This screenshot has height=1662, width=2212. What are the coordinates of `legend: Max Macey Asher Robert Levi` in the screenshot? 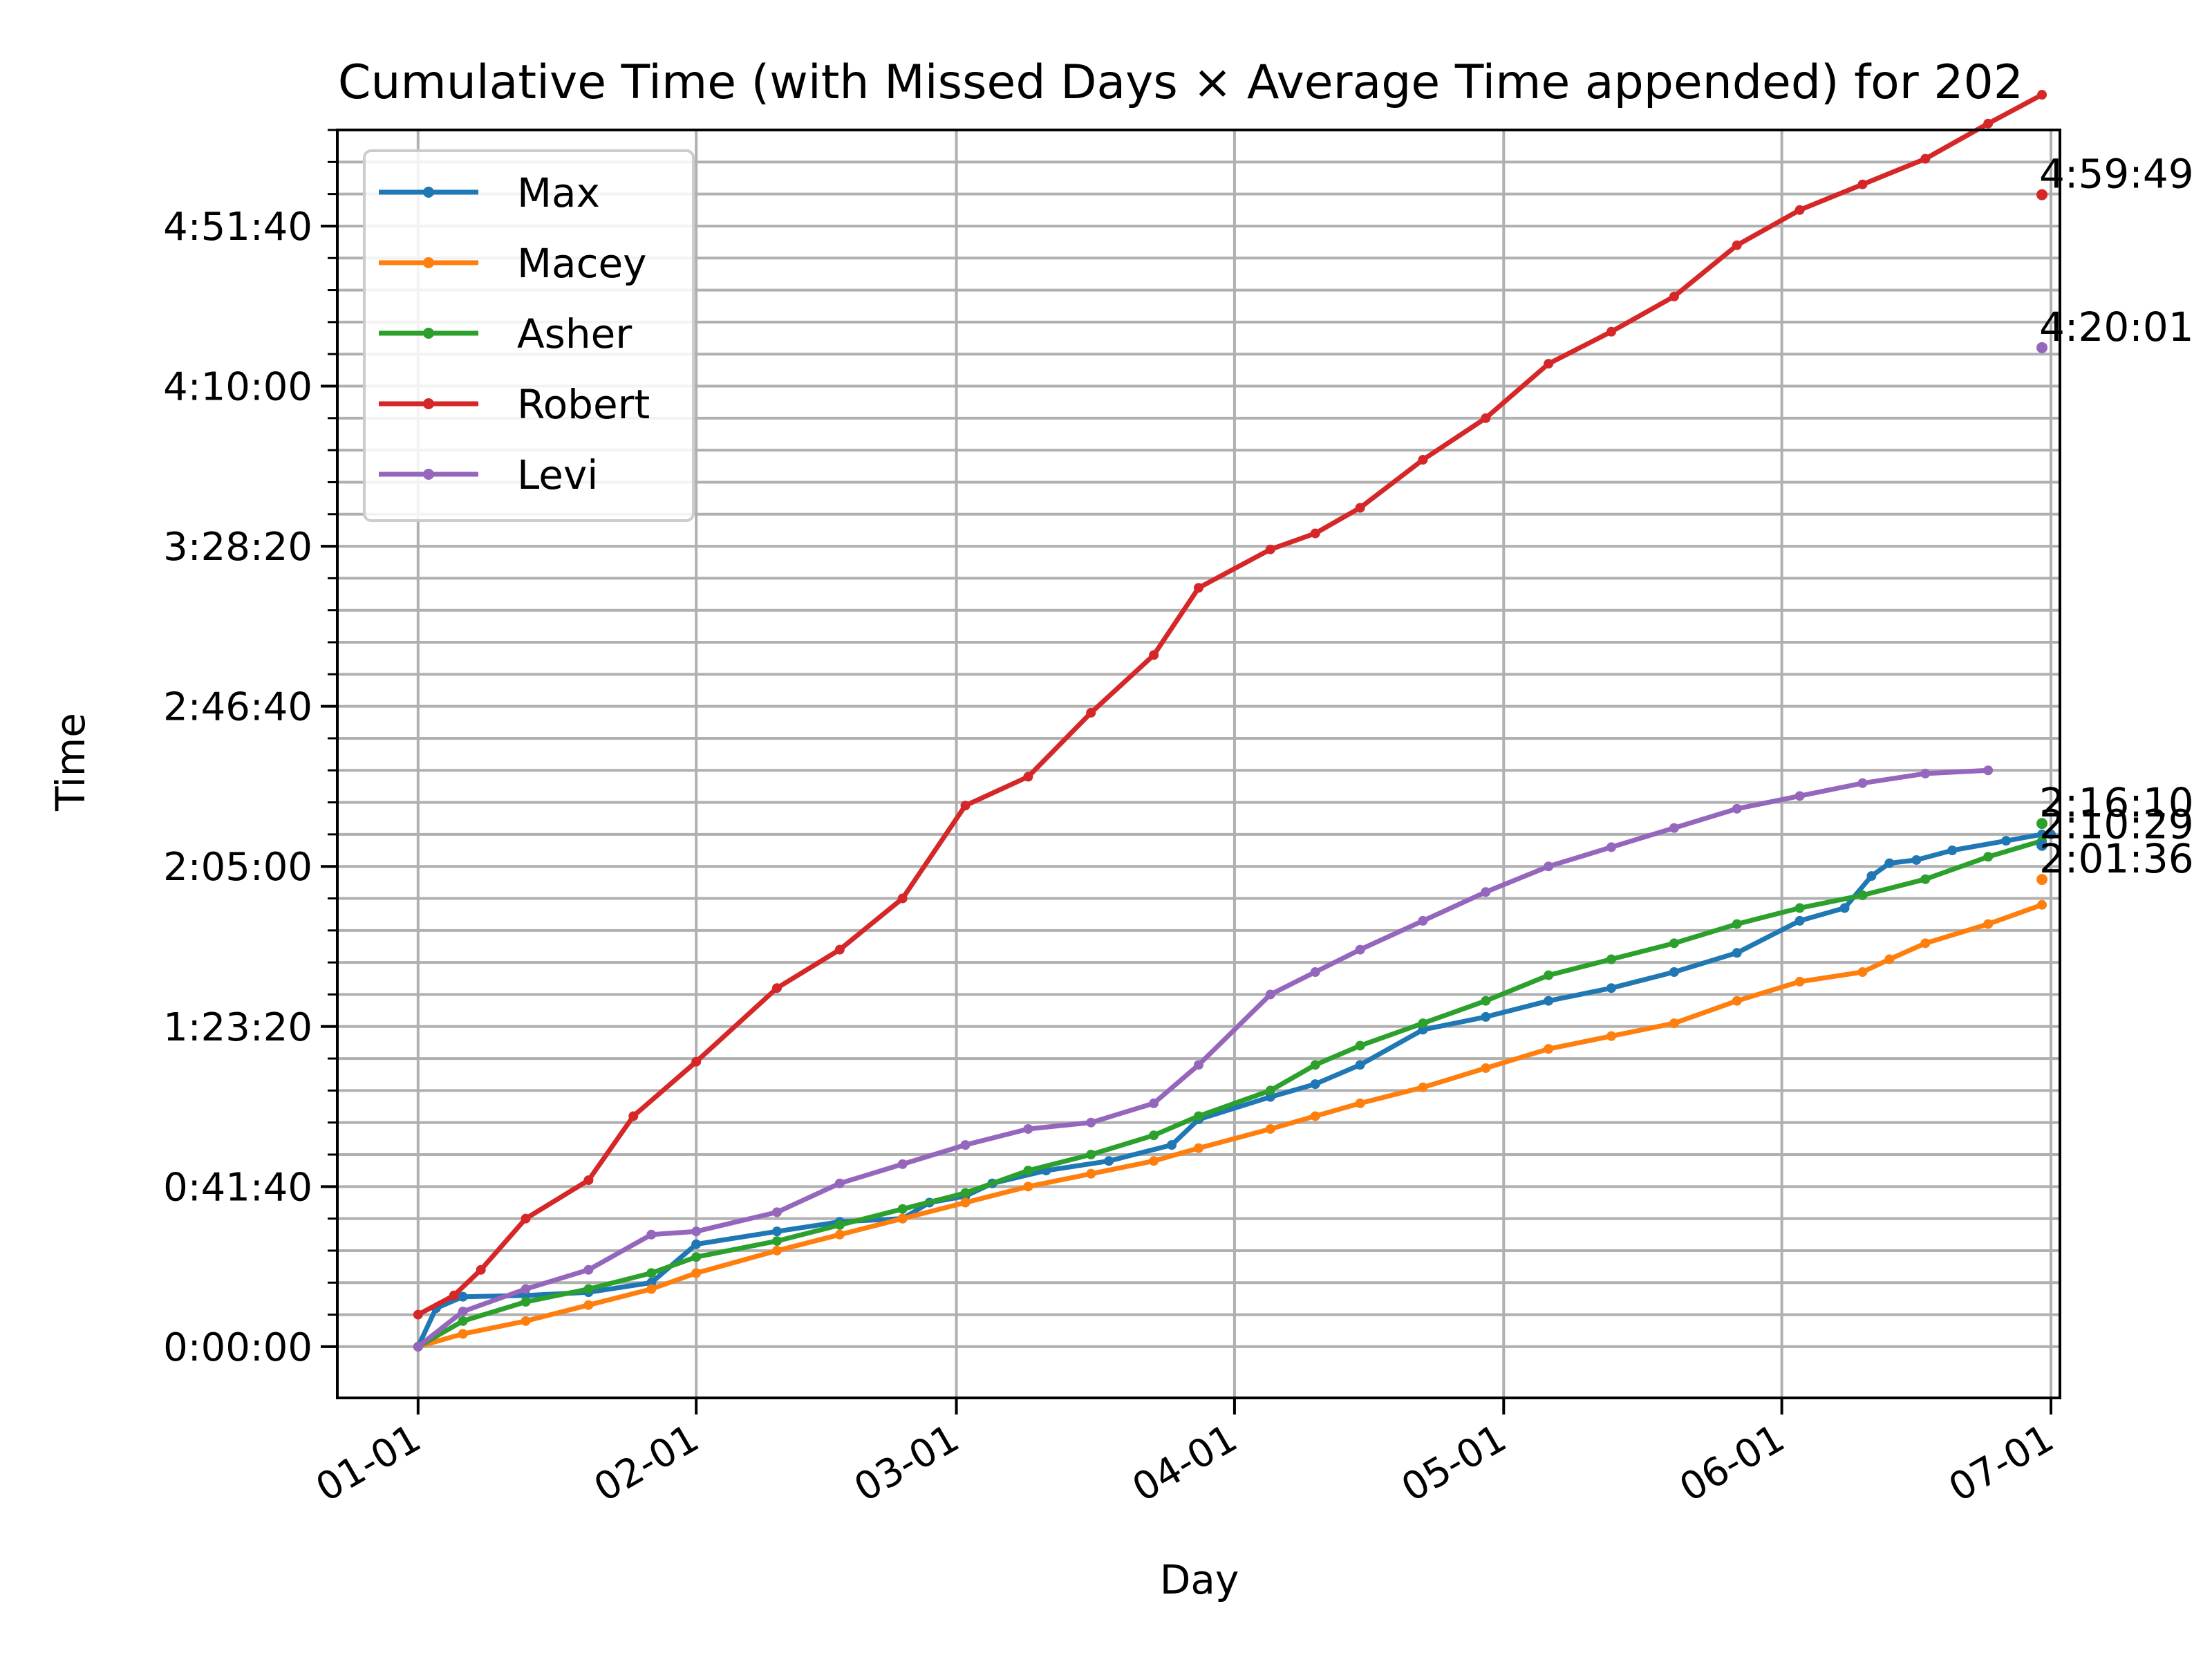 It's located at (529, 336).